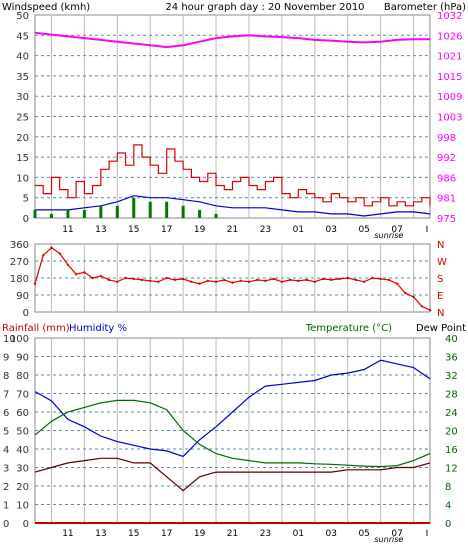 Image resolution: width=468 pixels, height=559 pixels. What do you see at coordinates (446, 219) in the screenshot?
I see `barometer-tick-label: 975` at bounding box center [446, 219].